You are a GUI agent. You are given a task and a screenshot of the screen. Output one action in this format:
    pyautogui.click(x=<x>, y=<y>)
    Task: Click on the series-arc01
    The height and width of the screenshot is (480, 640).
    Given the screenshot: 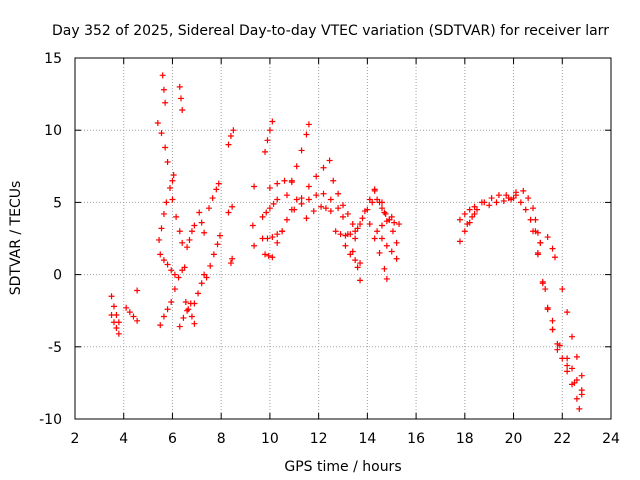 What is the action you would take?
    pyautogui.click(x=115, y=309)
    